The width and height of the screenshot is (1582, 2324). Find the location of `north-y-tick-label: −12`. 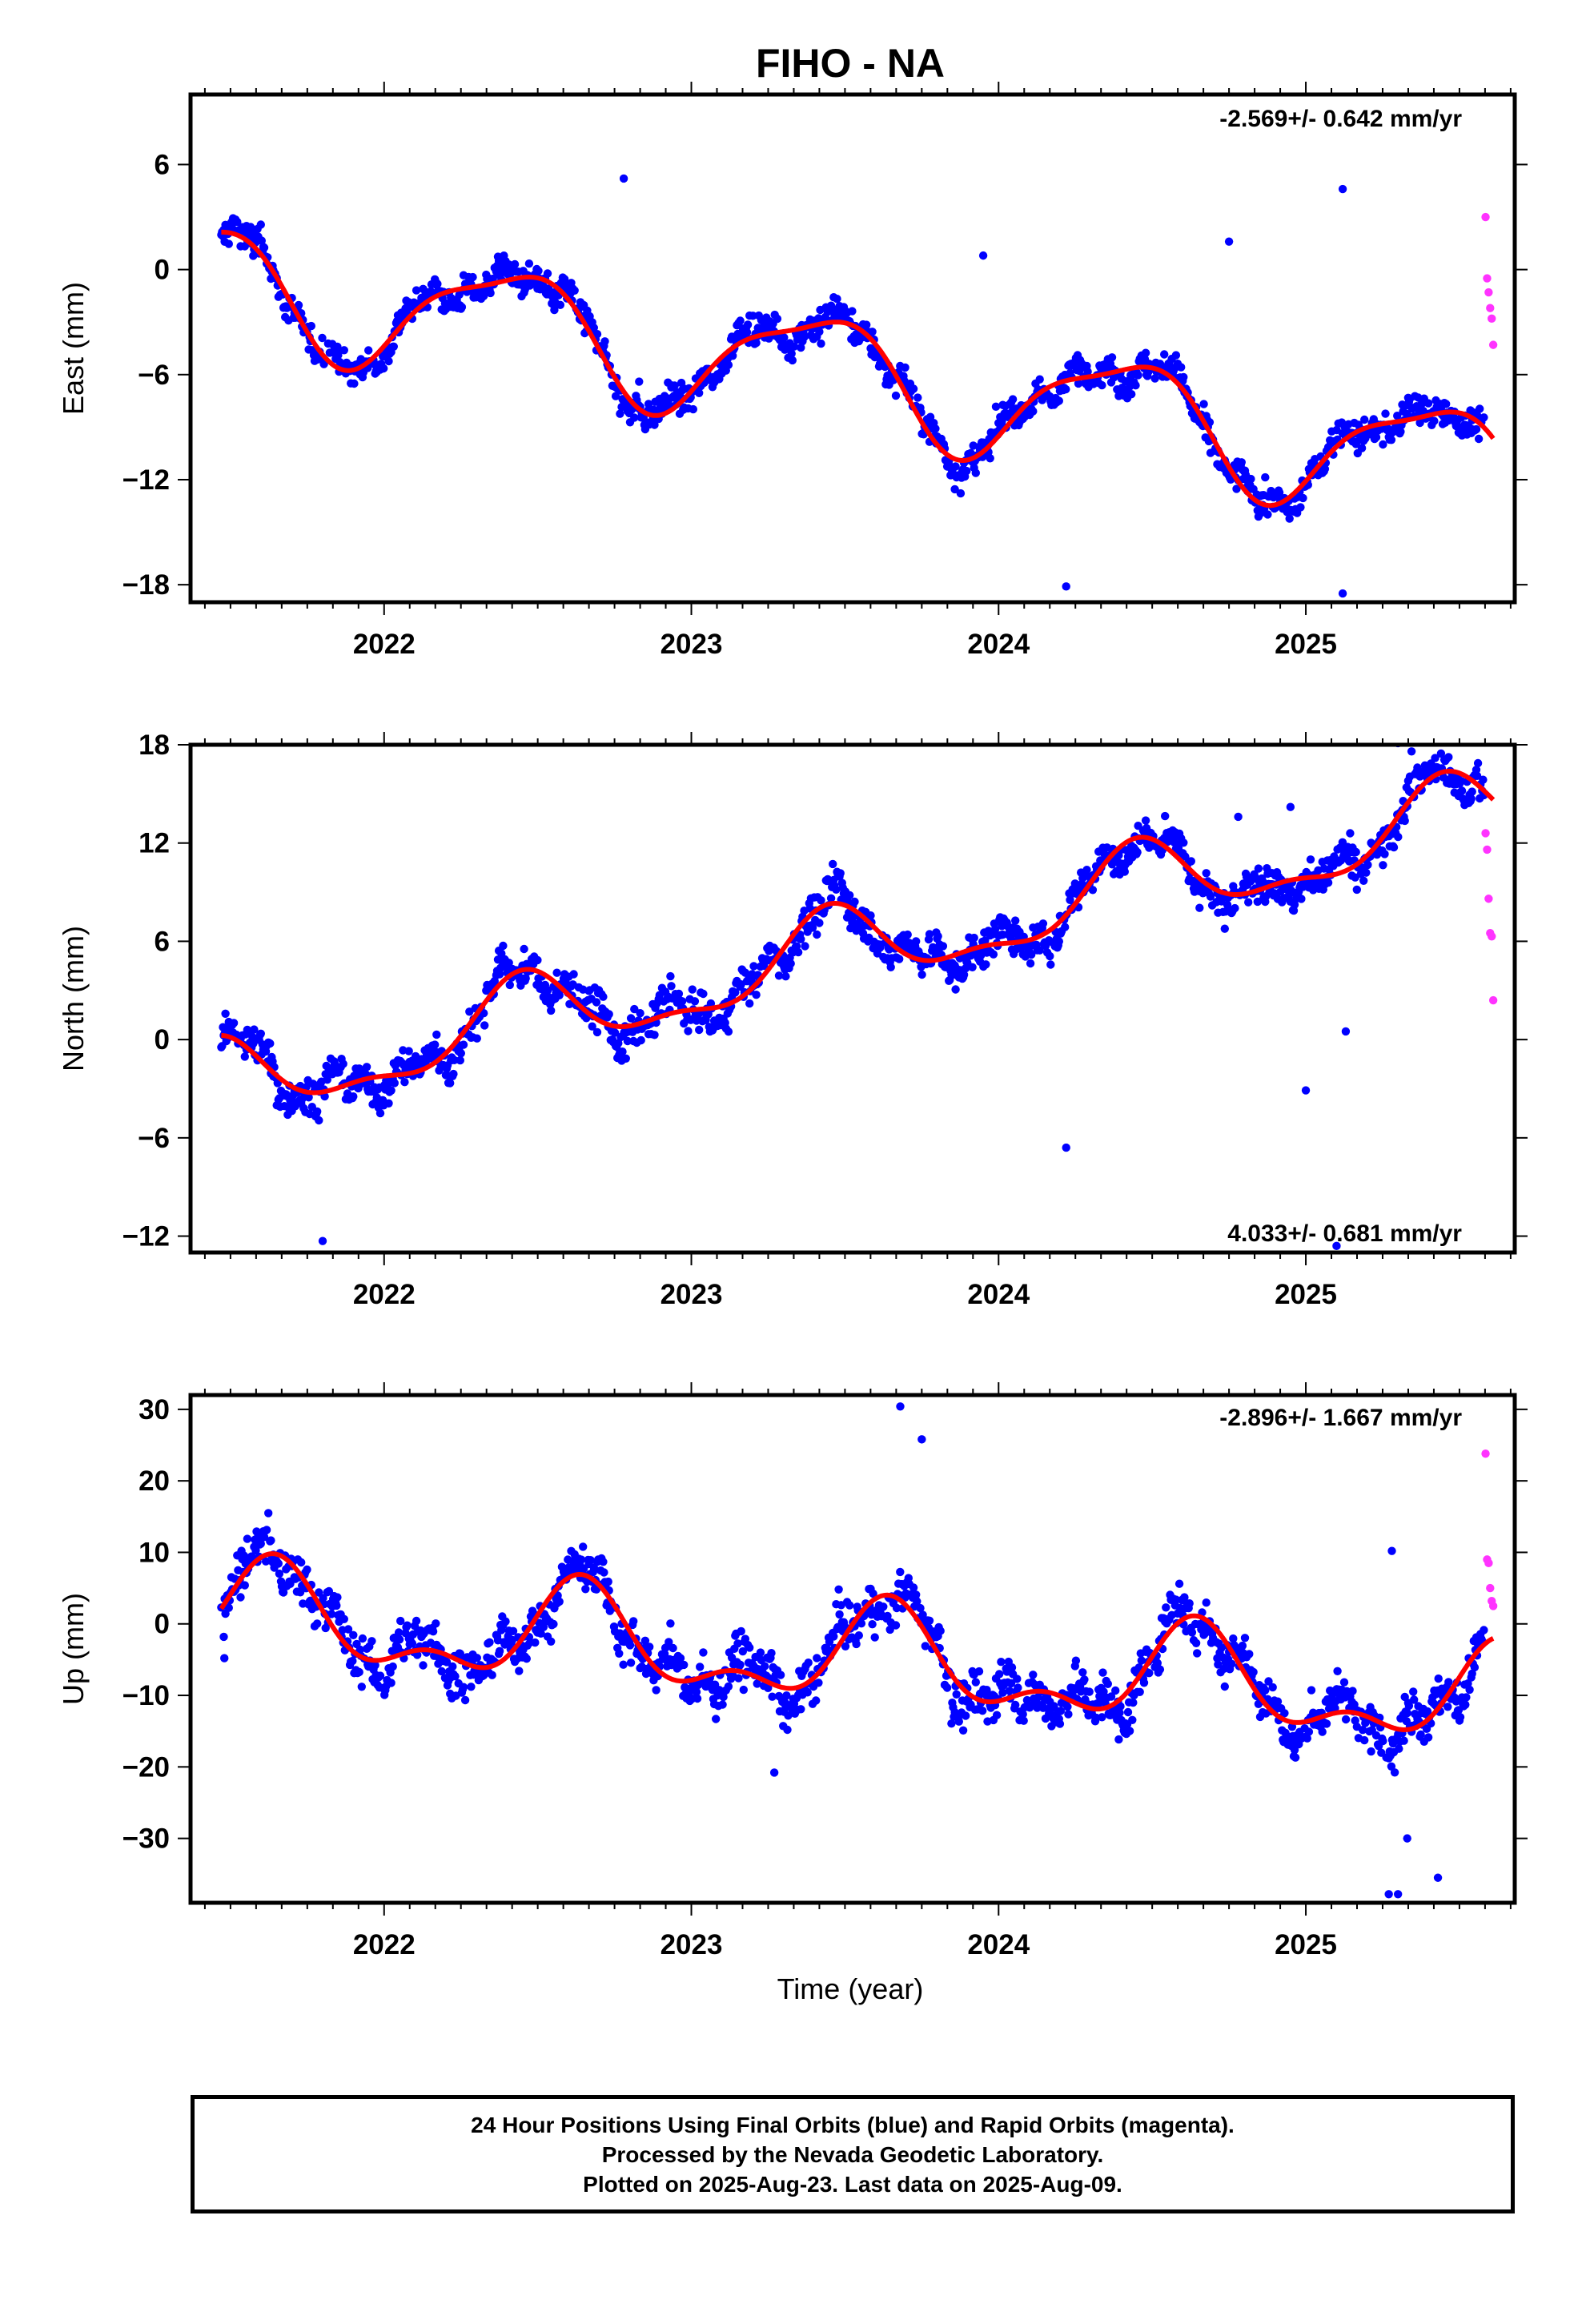

north-y-tick-label: −12 is located at coordinates (146, 1236).